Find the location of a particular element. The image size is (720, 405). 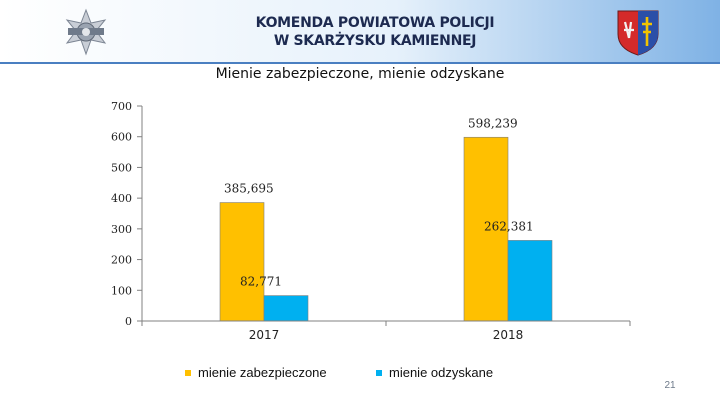

bar-odzyskane-2018 is located at coordinates (530, 281).